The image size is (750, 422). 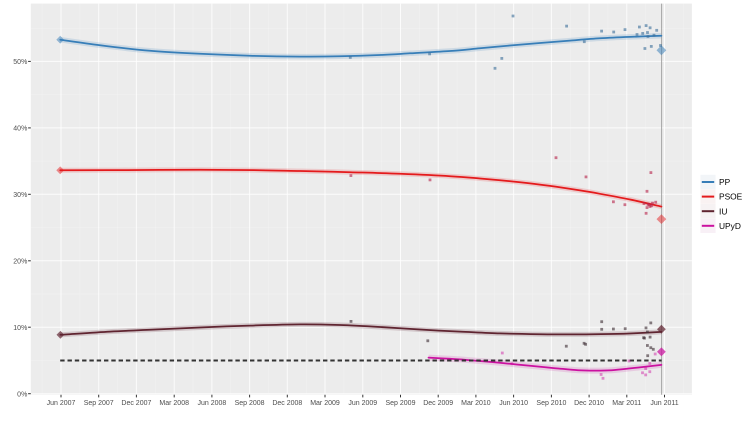 I want to click on svg-text: Dec 2009, so click(x=438, y=403).